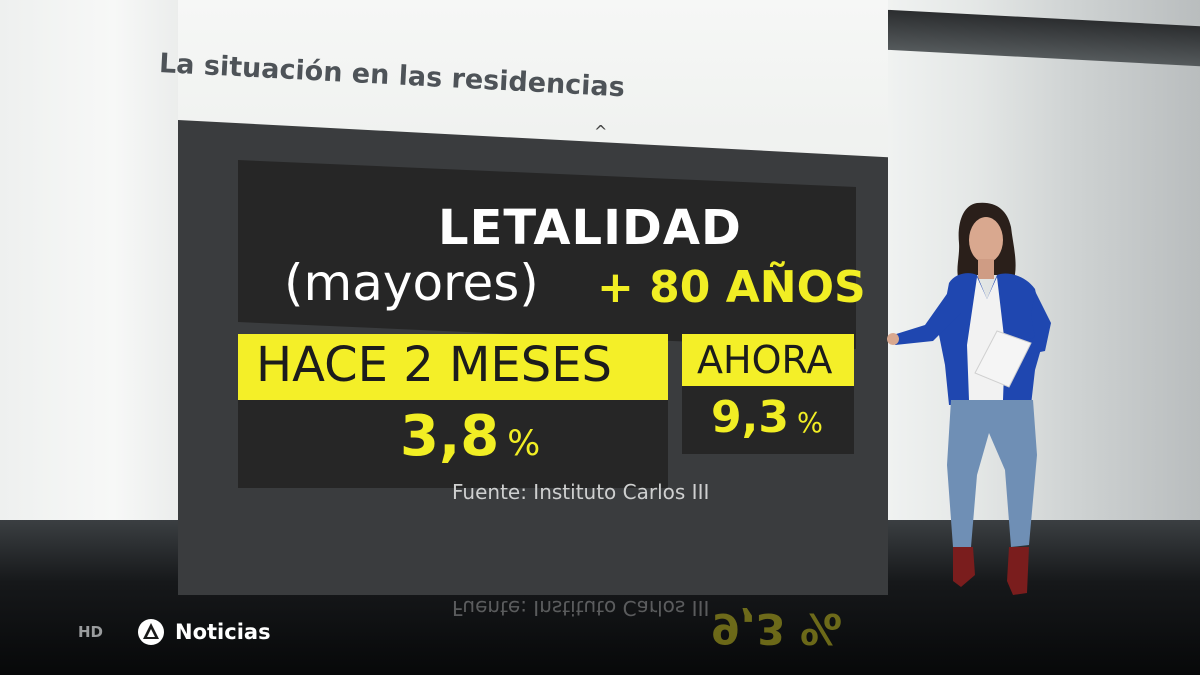 The width and height of the screenshot is (1200, 675). What do you see at coordinates (581, 492) in the screenshot?
I see `source-note: Fuente: Instituto Carlos III` at bounding box center [581, 492].